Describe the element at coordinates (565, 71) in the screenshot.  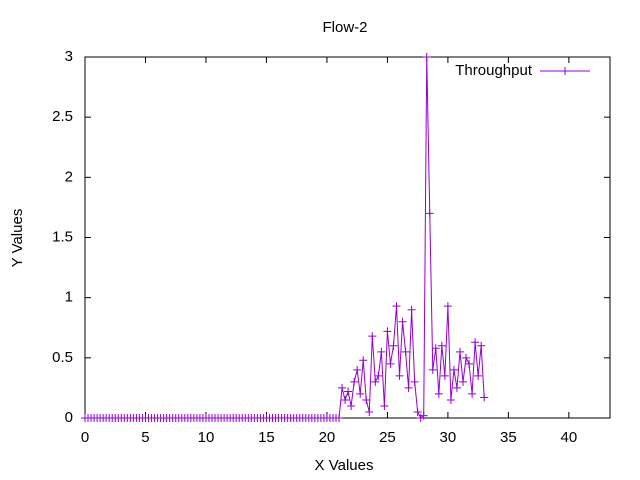
I see `legend-marker` at that location.